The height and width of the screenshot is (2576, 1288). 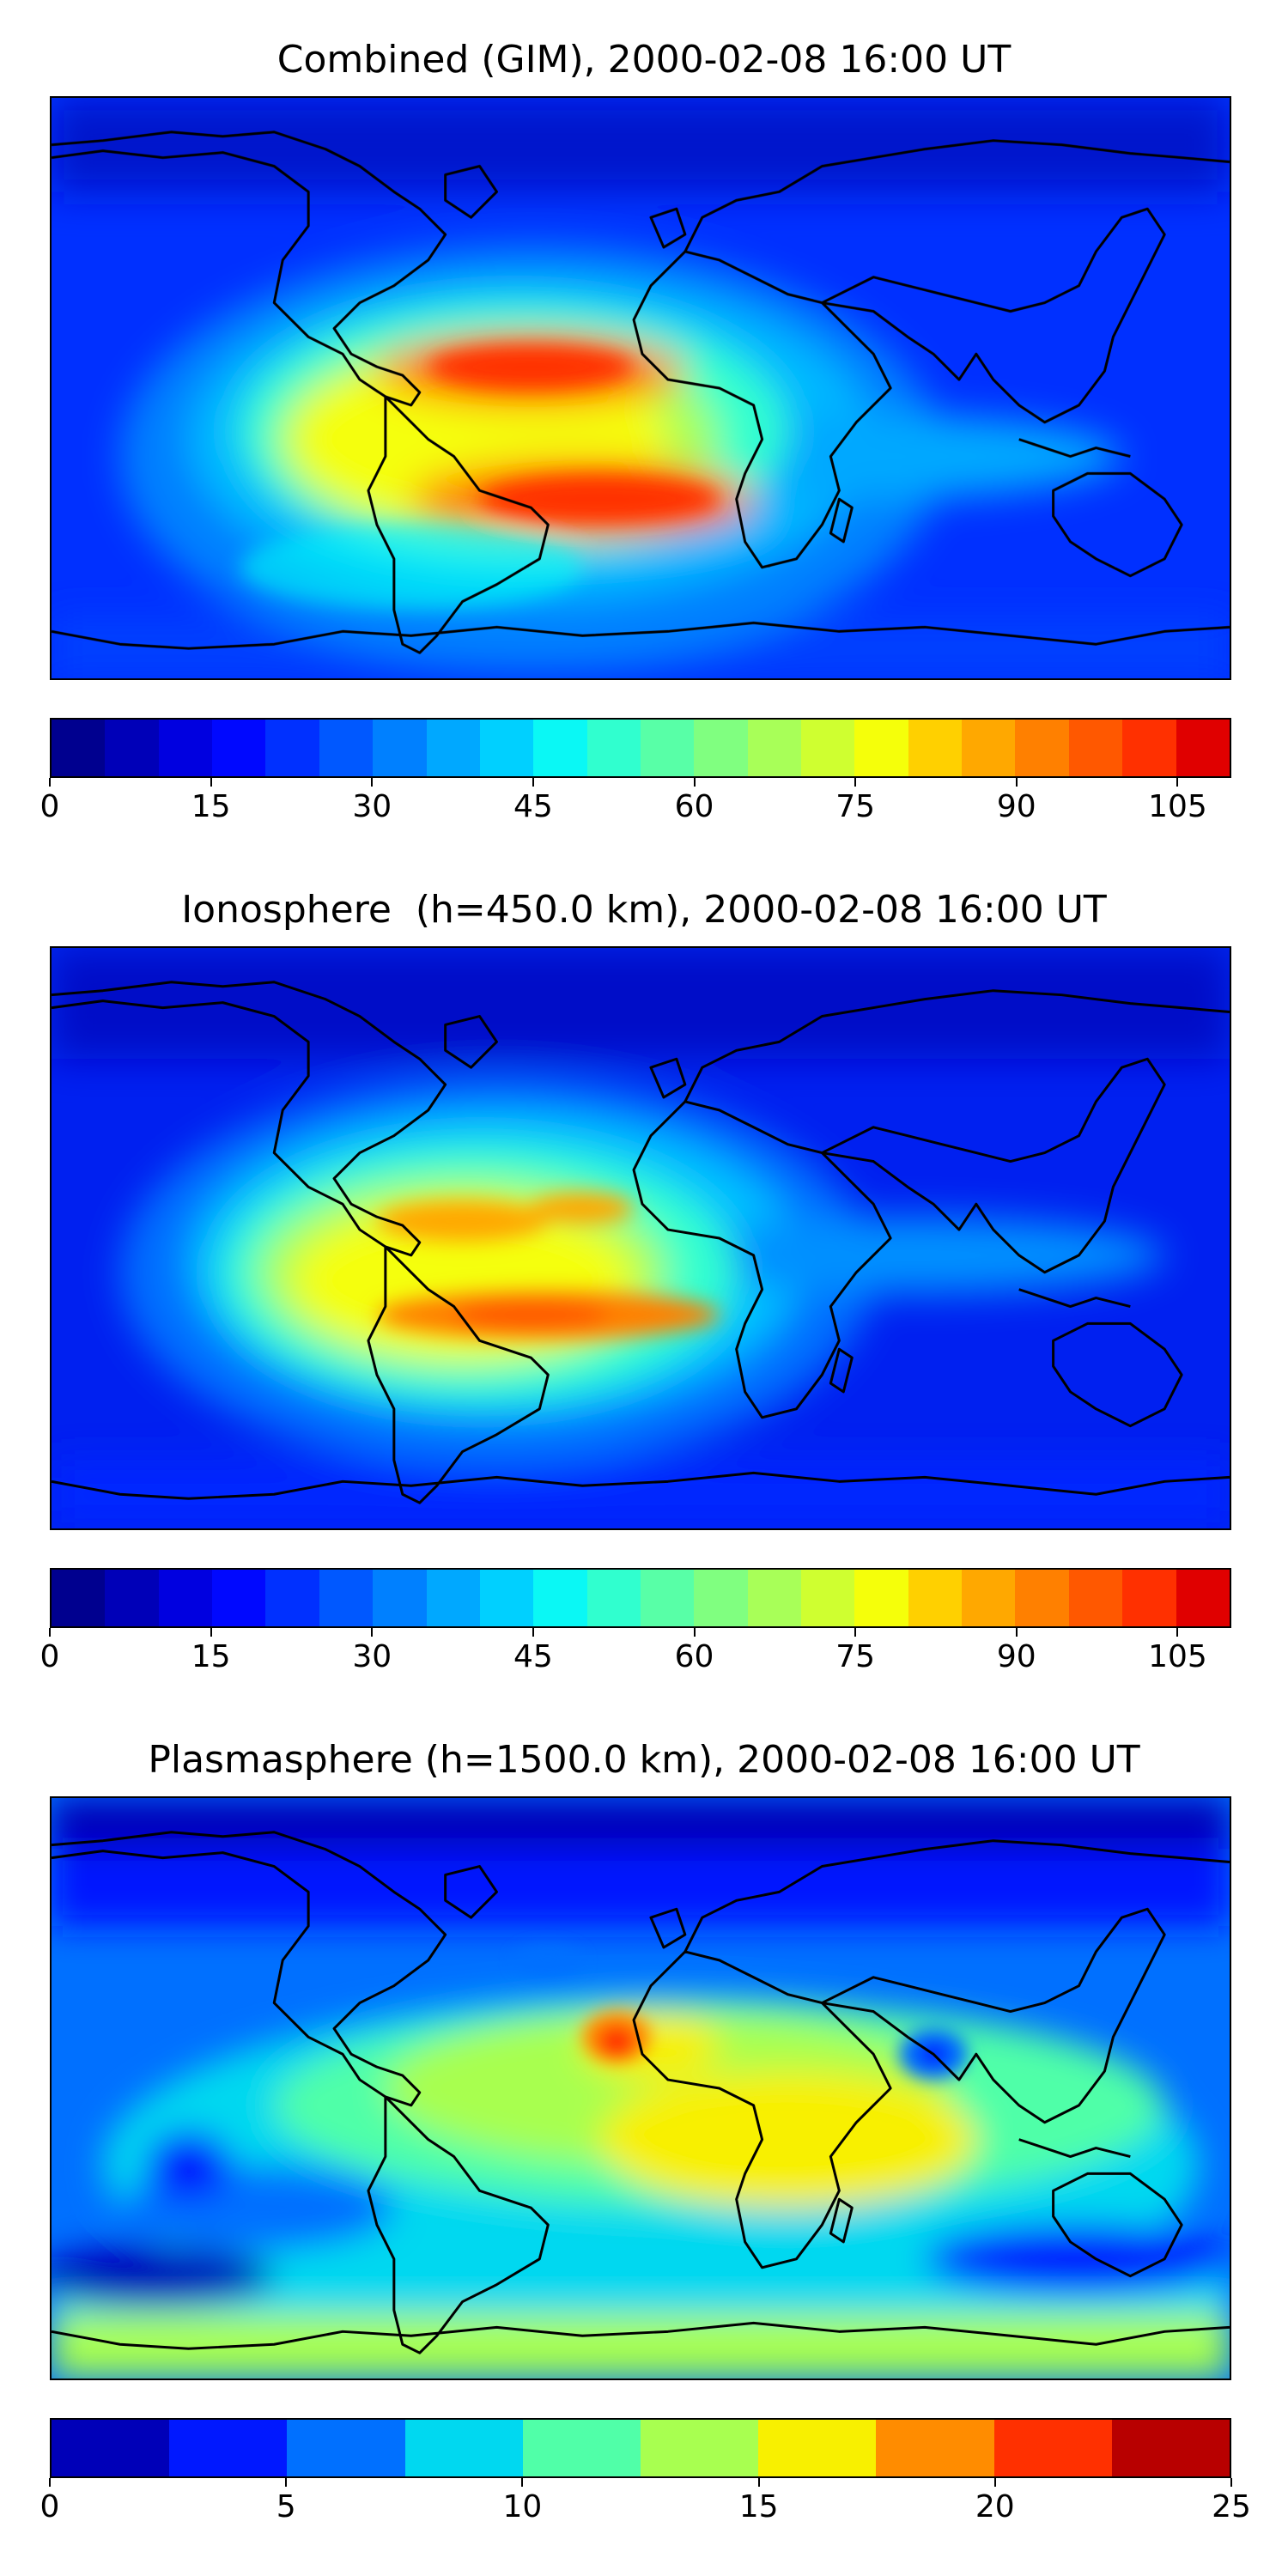 I want to click on panel-1-colorbar, so click(x=640, y=748).